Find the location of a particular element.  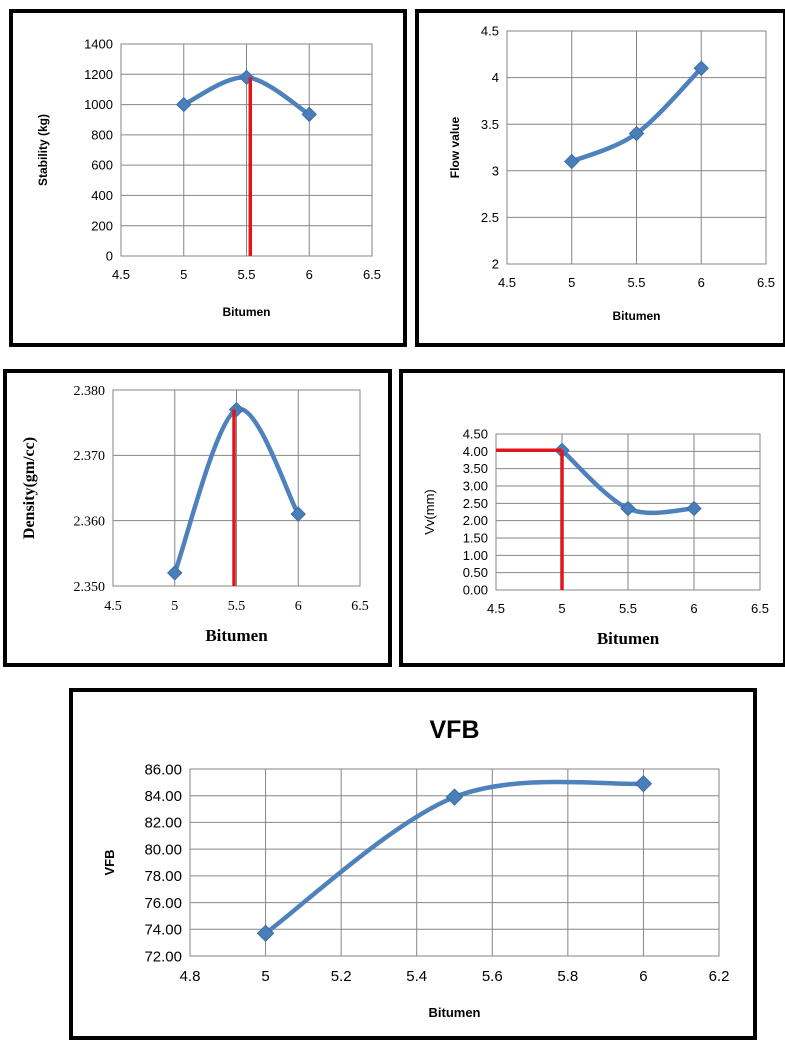

vfb-ytick-label: 82.00 is located at coordinates (163, 823).